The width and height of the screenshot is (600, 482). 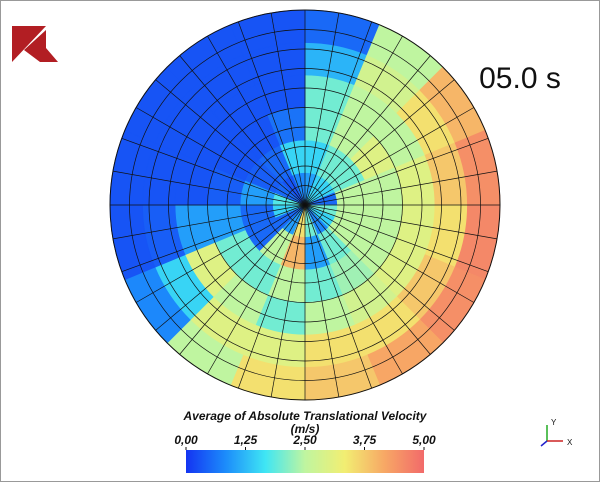 What do you see at coordinates (246, 440) in the screenshot?
I see `colorbar-tick-label: 1,25` at bounding box center [246, 440].